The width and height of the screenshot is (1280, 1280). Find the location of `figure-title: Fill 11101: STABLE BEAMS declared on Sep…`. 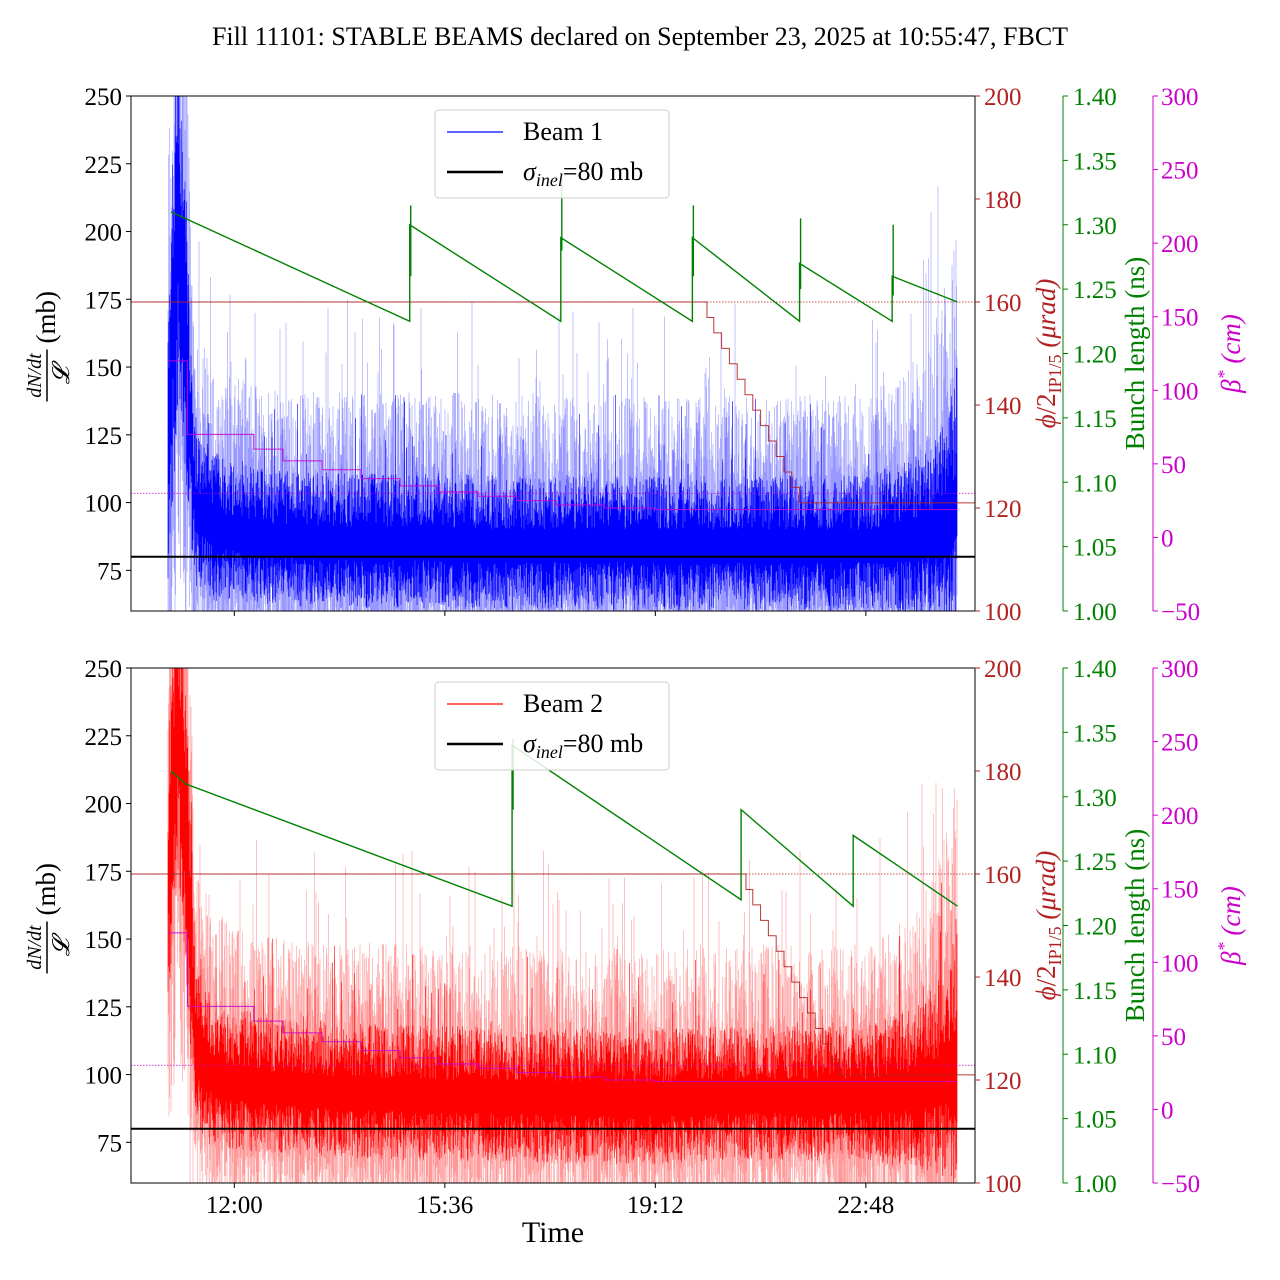

figure-title: Fill 11101: STABLE BEAMS declared on Sep… is located at coordinates (640, 36).